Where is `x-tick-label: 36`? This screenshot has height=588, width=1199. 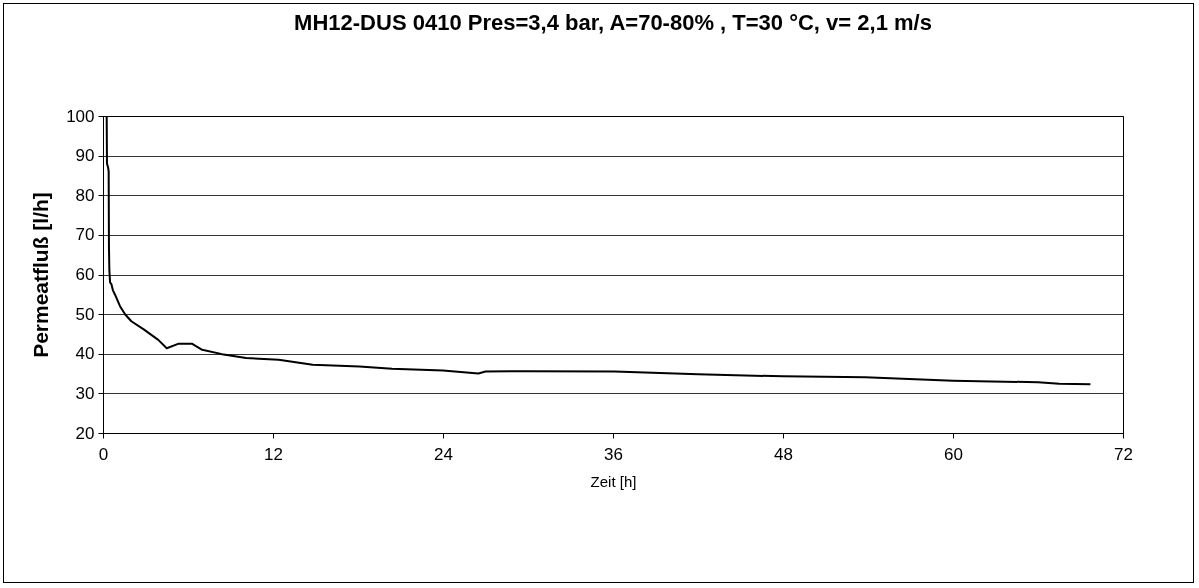
x-tick-label: 36 is located at coordinates (613, 454).